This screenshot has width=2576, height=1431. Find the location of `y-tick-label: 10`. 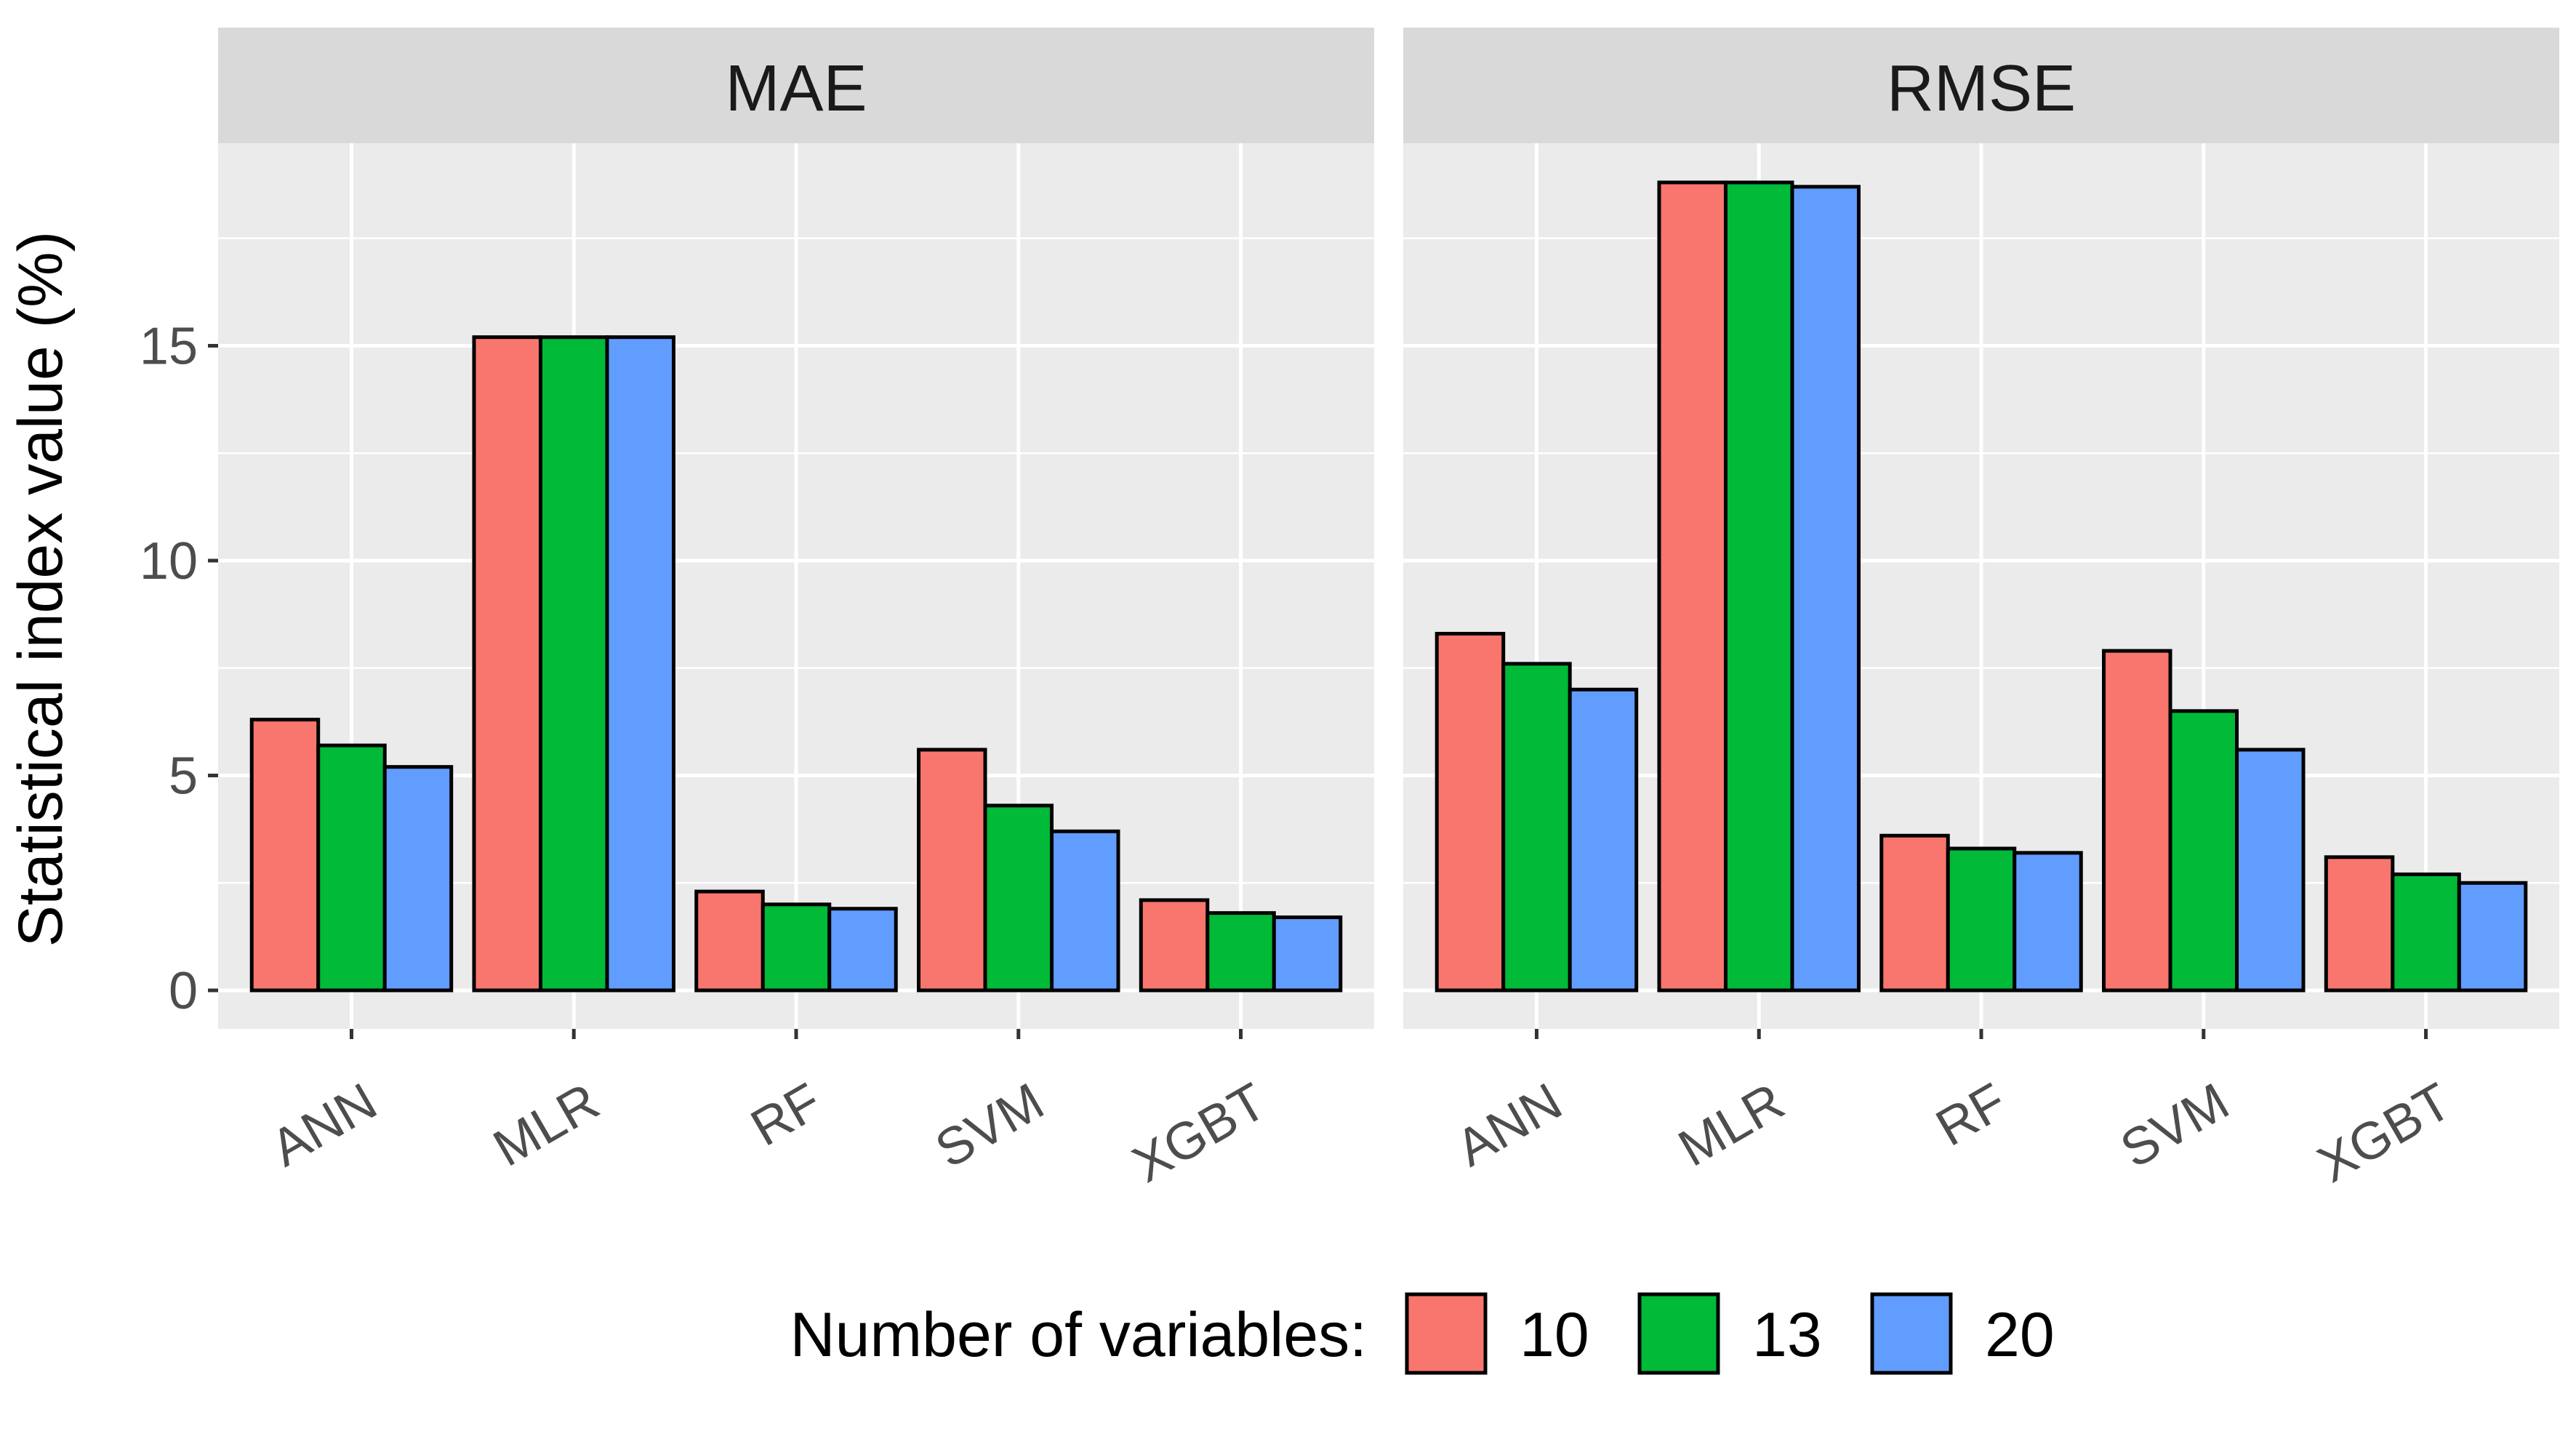

y-tick-label: 10 is located at coordinates (169, 561).